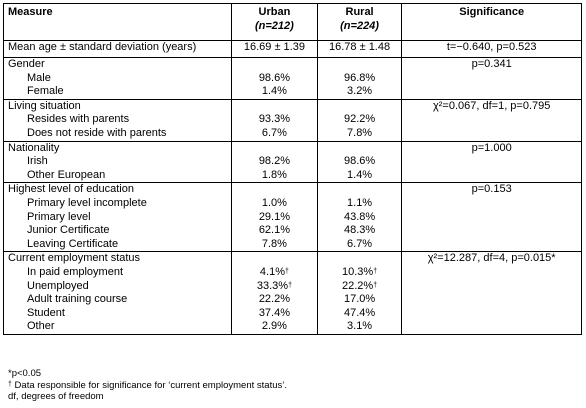 This screenshot has width=586, height=408. Describe the element at coordinates (73, 243) in the screenshot. I see `education-item-label: Leaving Certificate` at that location.